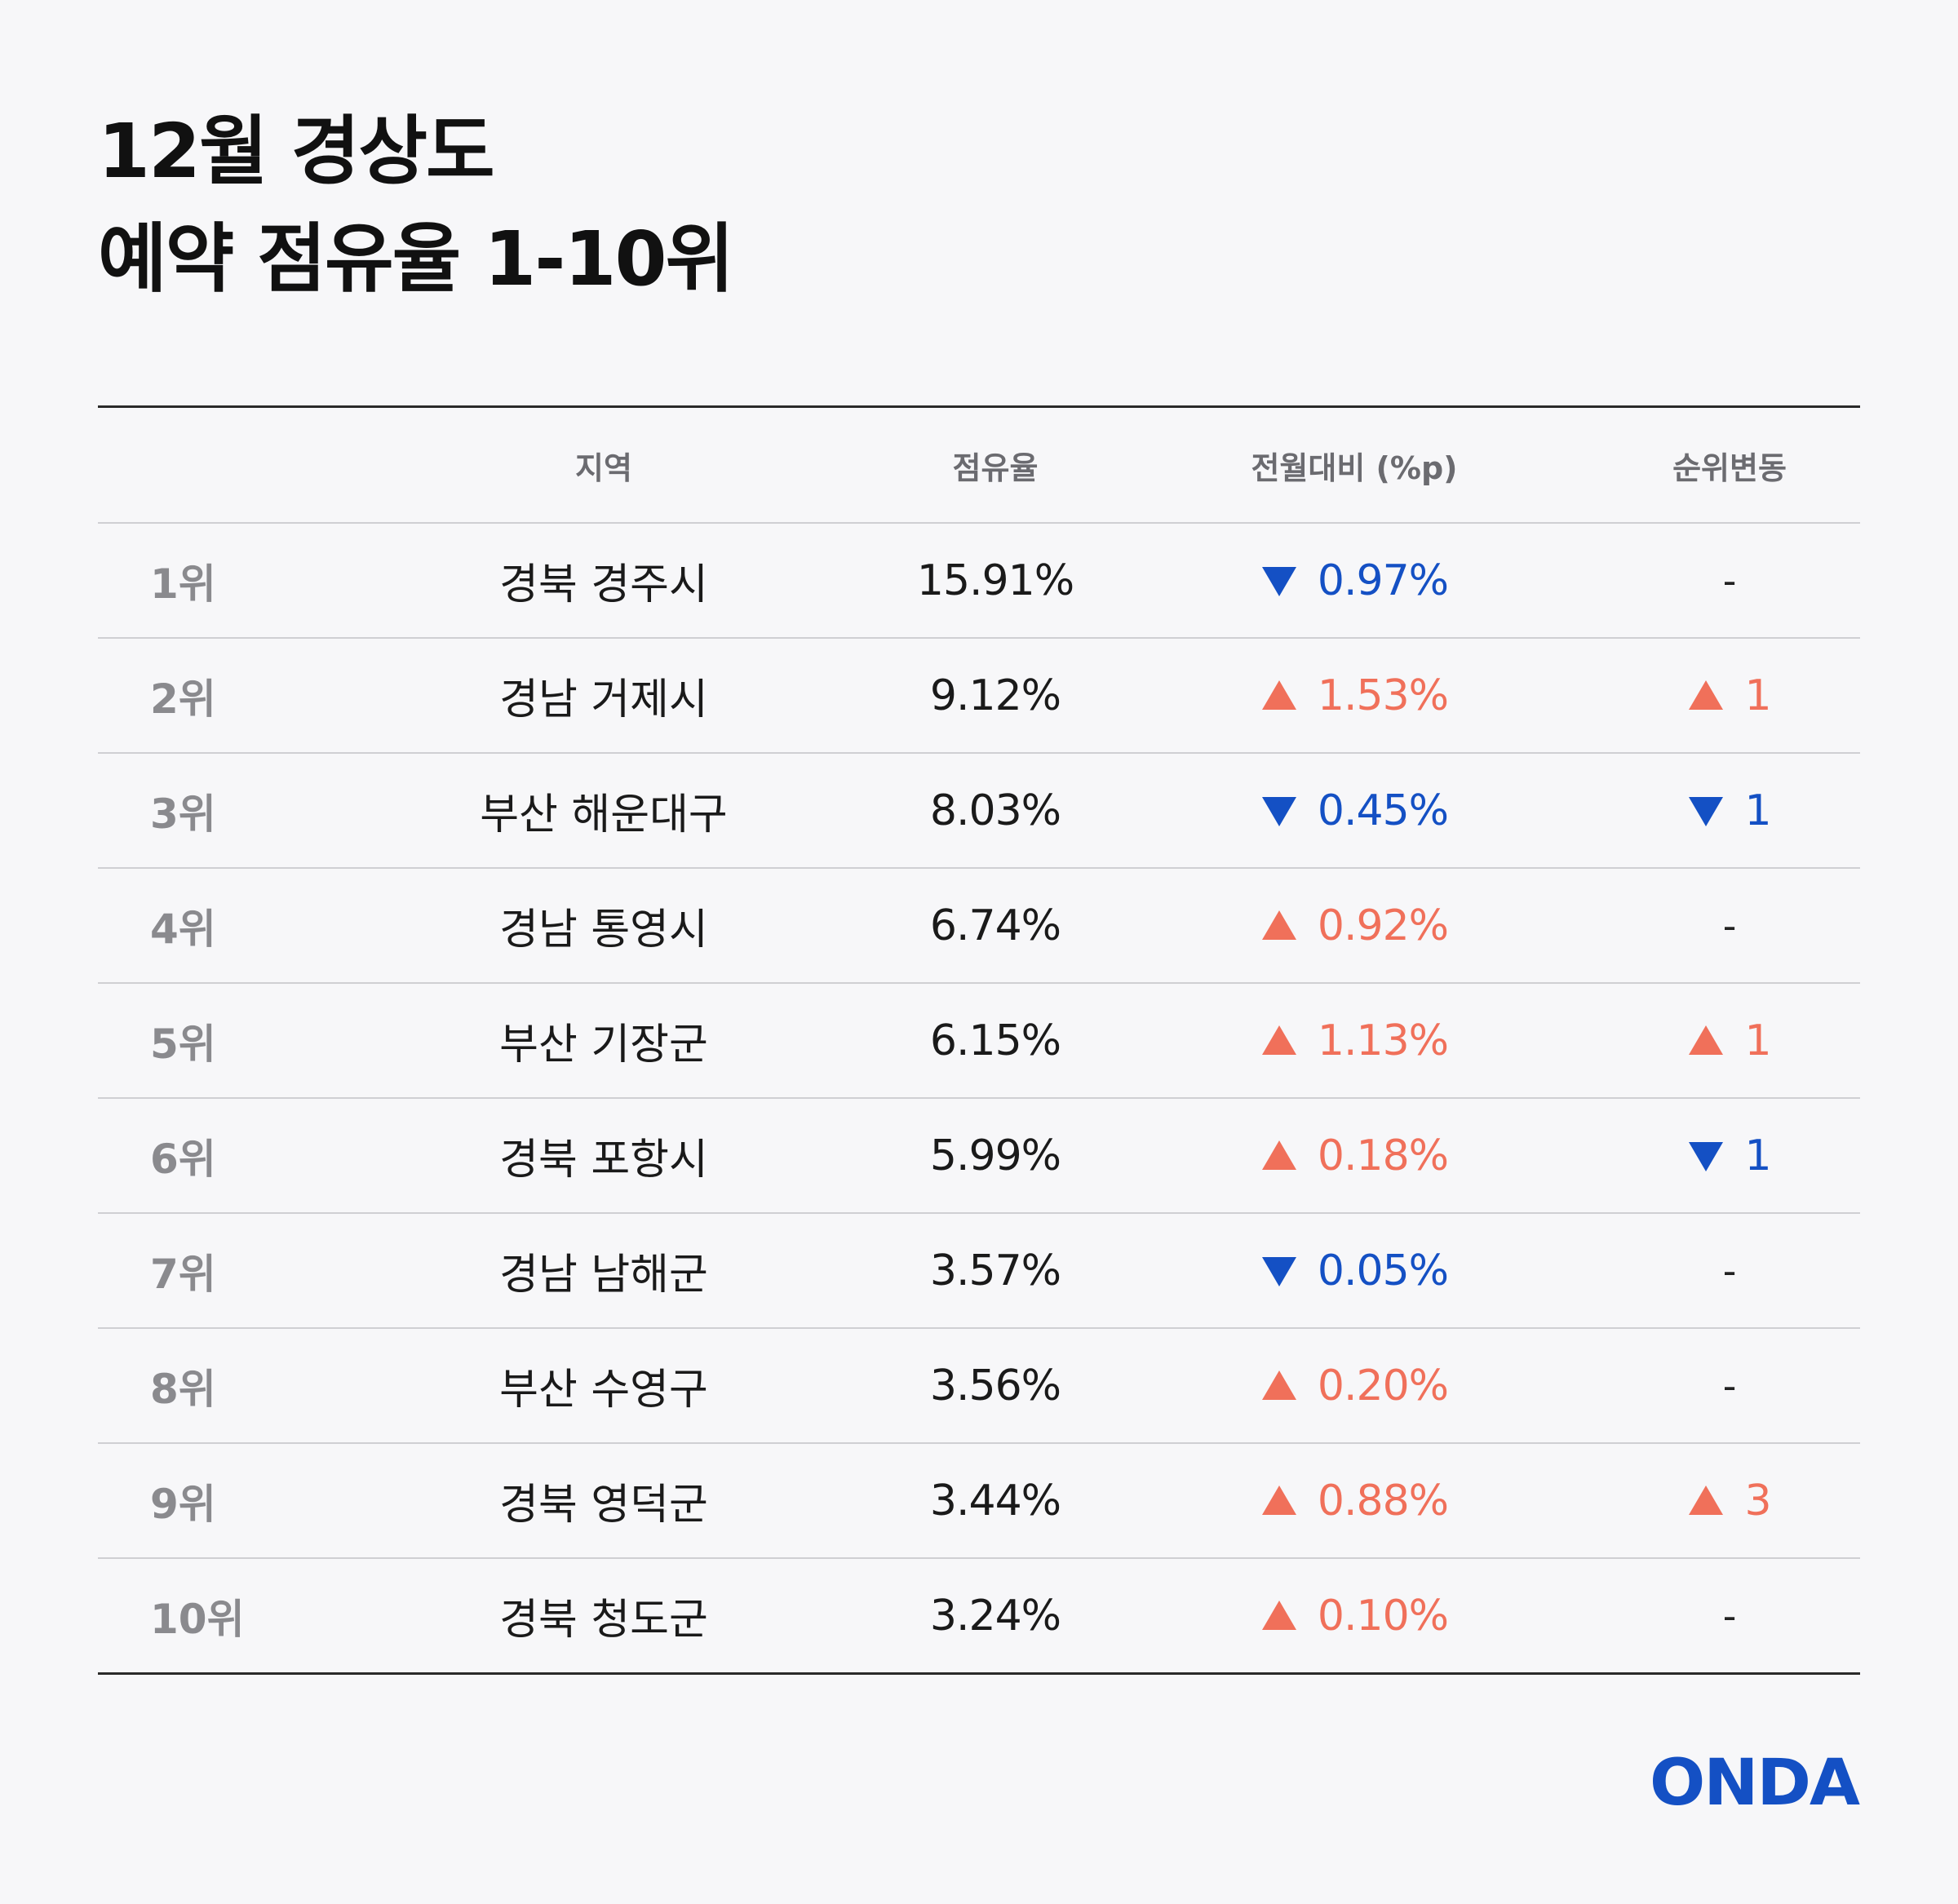 This screenshot has width=1958, height=1904. Describe the element at coordinates (1383, 1501) in the screenshot. I see `change-value: 0.88%` at that location.